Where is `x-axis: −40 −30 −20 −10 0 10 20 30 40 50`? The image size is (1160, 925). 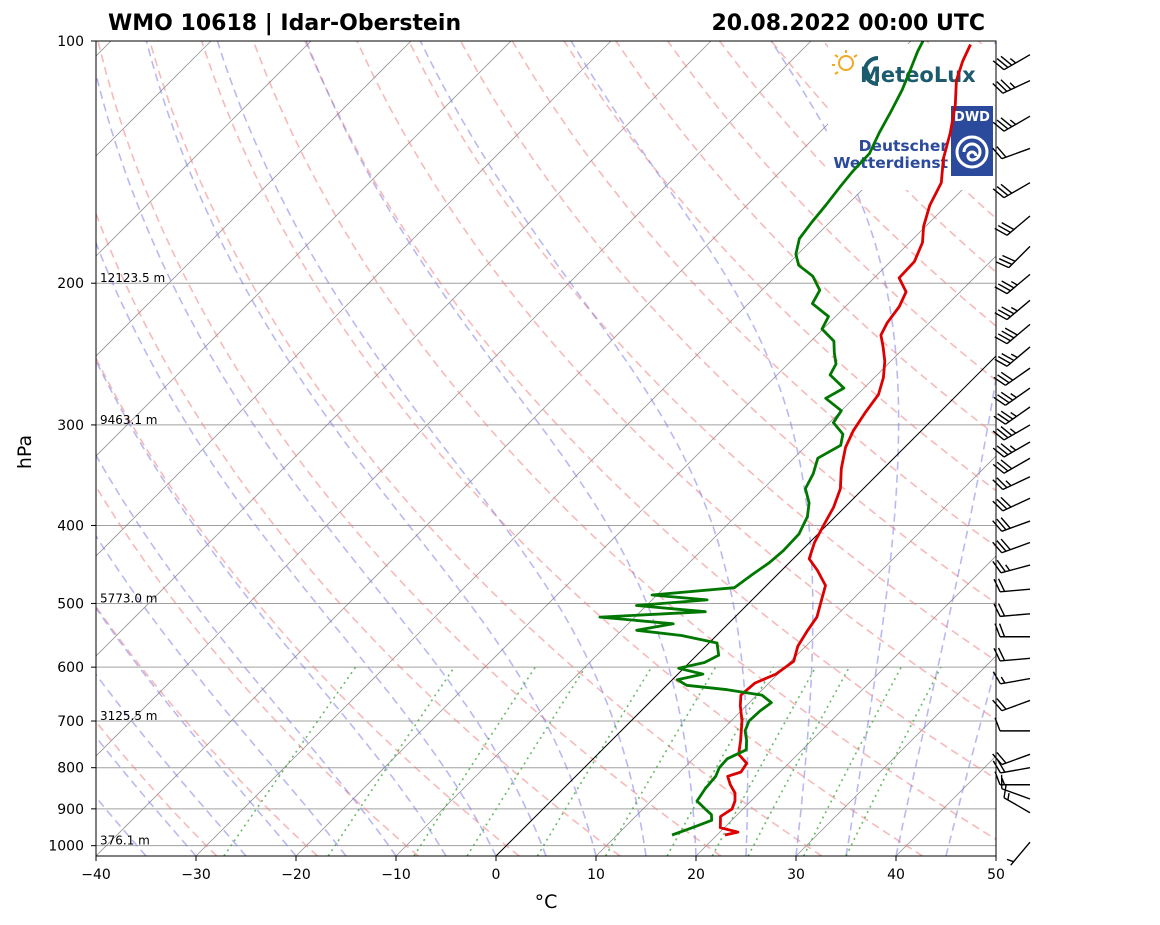 x-axis: −40 −30 −20 −10 0 10 20 30 40 50 is located at coordinates (543, 869).